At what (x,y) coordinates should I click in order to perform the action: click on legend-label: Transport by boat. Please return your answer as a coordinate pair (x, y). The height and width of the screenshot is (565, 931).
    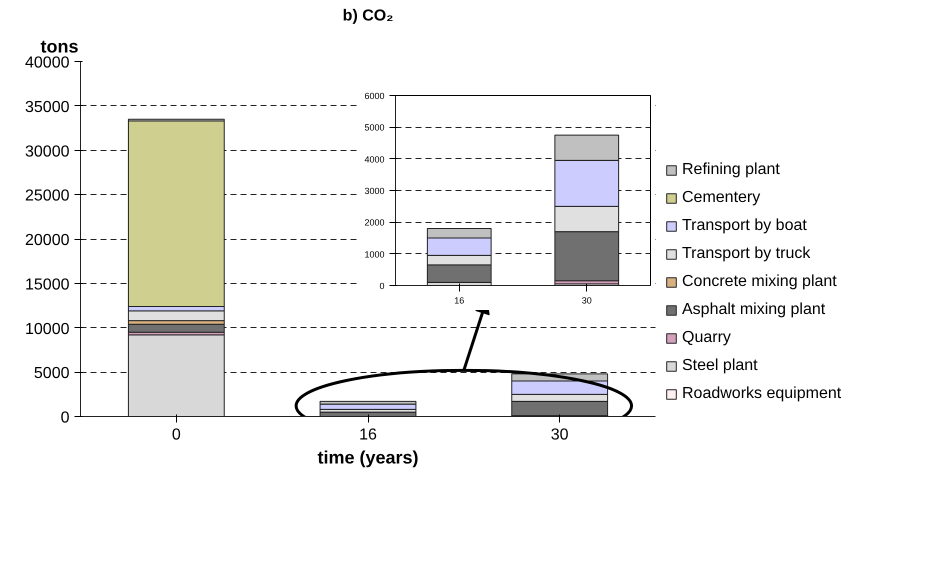
    Looking at the image, I should click on (744, 226).